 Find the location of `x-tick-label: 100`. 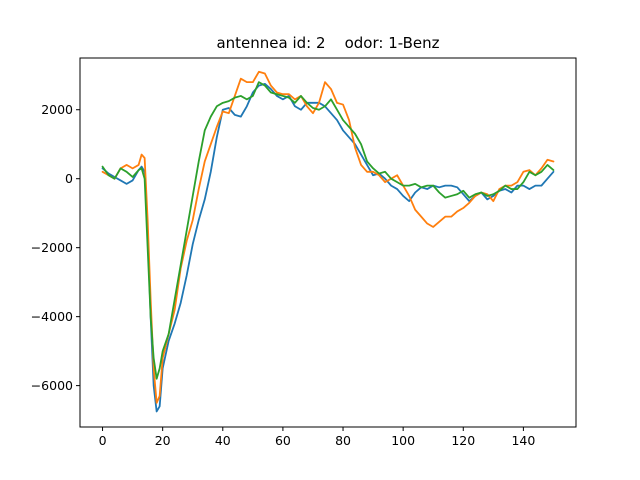

x-tick-label: 100 is located at coordinates (403, 440).